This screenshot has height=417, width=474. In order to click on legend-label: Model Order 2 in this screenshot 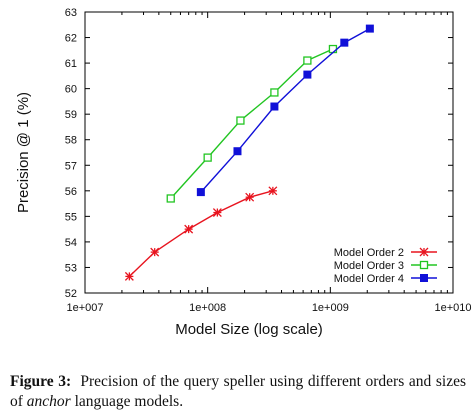, I will do `click(369, 253)`.